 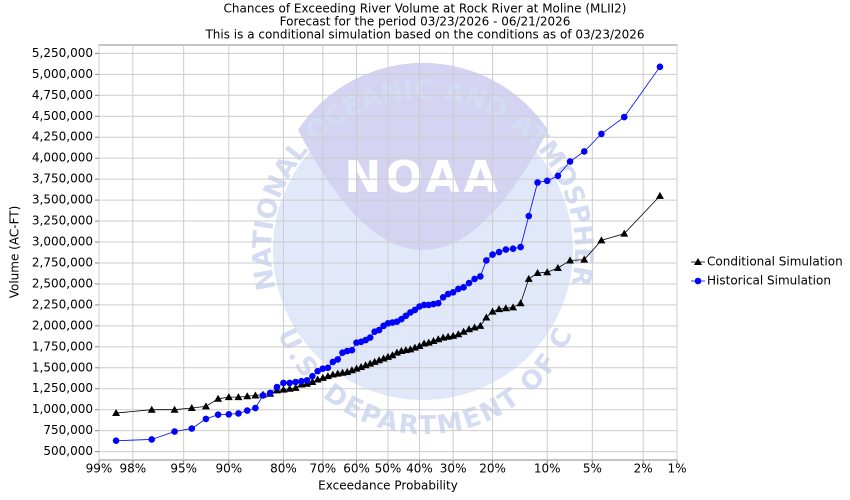 I want to click on x-tick-label: 95%, so click(x=183, y=469).